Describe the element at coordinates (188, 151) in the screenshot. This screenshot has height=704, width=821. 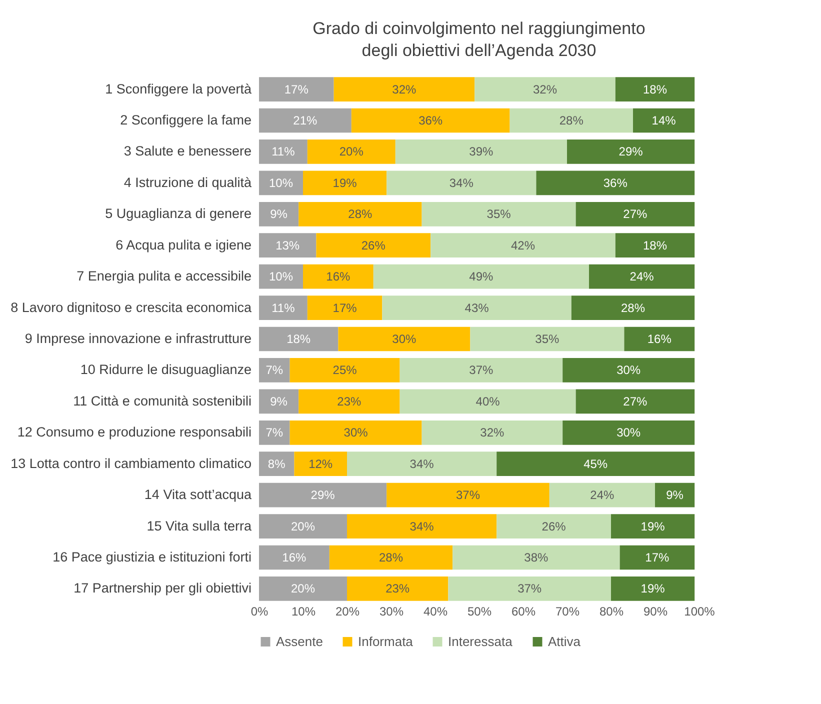
I see `y-tick-label: 3 Salute e benessere` at that location.